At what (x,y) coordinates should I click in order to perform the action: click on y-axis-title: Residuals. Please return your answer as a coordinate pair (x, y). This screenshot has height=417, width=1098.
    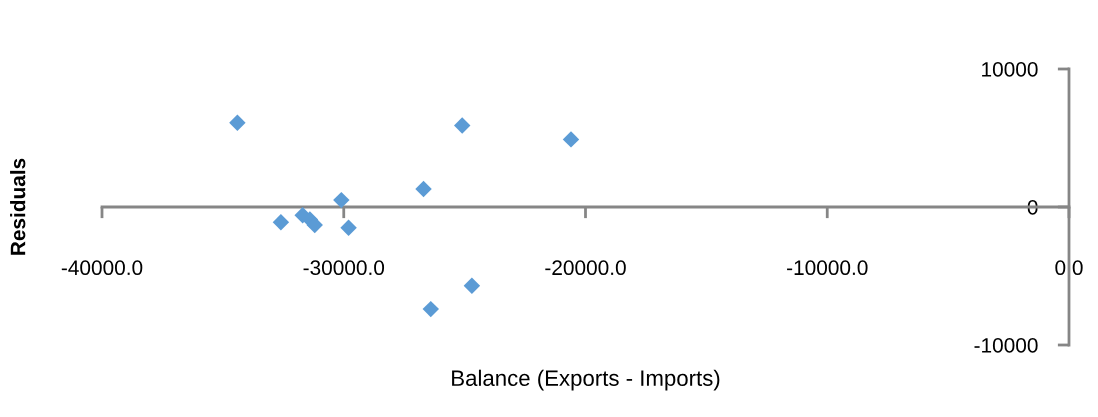
    Looking at the image, I should click on (18, 206).